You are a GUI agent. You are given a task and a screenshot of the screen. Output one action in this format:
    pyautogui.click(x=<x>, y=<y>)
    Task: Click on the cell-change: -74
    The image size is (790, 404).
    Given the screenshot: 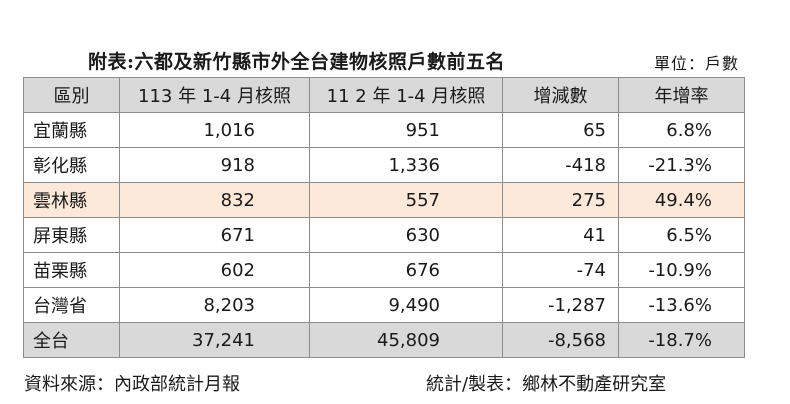 What is the action you would take?
    pyautogui.click(x=560, y=270)
    